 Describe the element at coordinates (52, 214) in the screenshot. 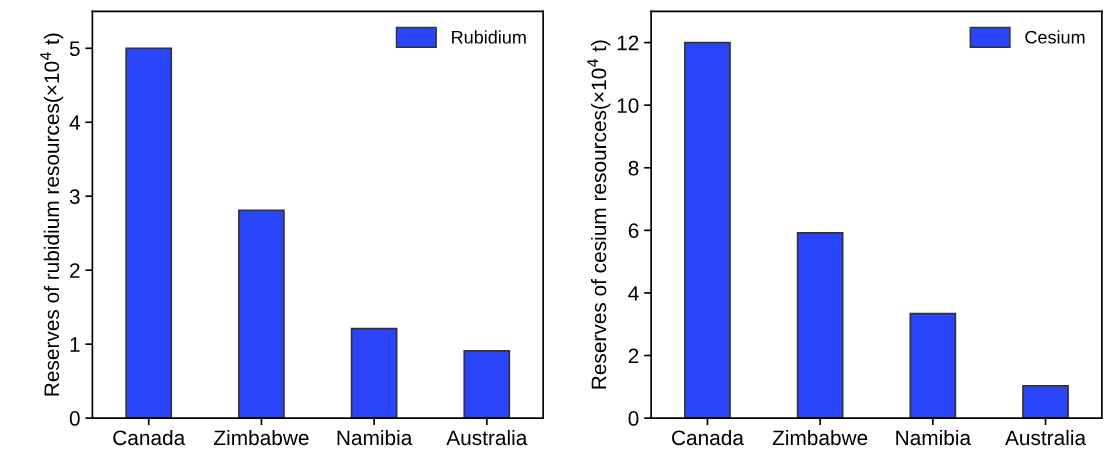

I see `y-axis-title: Reserves of rubidium resources(×10$^{4}$ t)` at that location.